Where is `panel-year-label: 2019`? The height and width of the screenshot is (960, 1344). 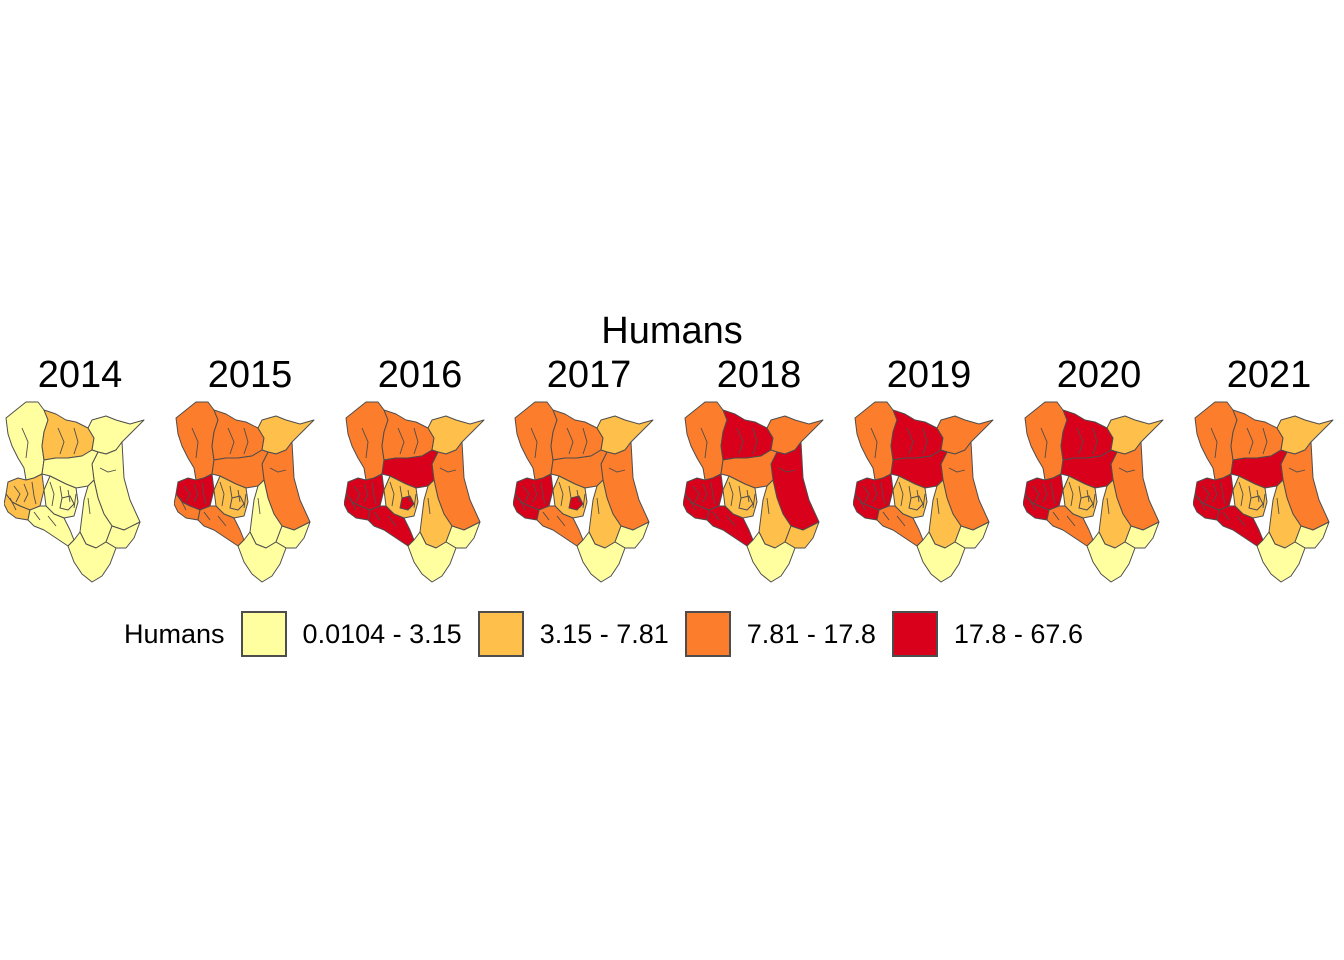
panel-year-label: 2019 is located at coordinates (929, 375).